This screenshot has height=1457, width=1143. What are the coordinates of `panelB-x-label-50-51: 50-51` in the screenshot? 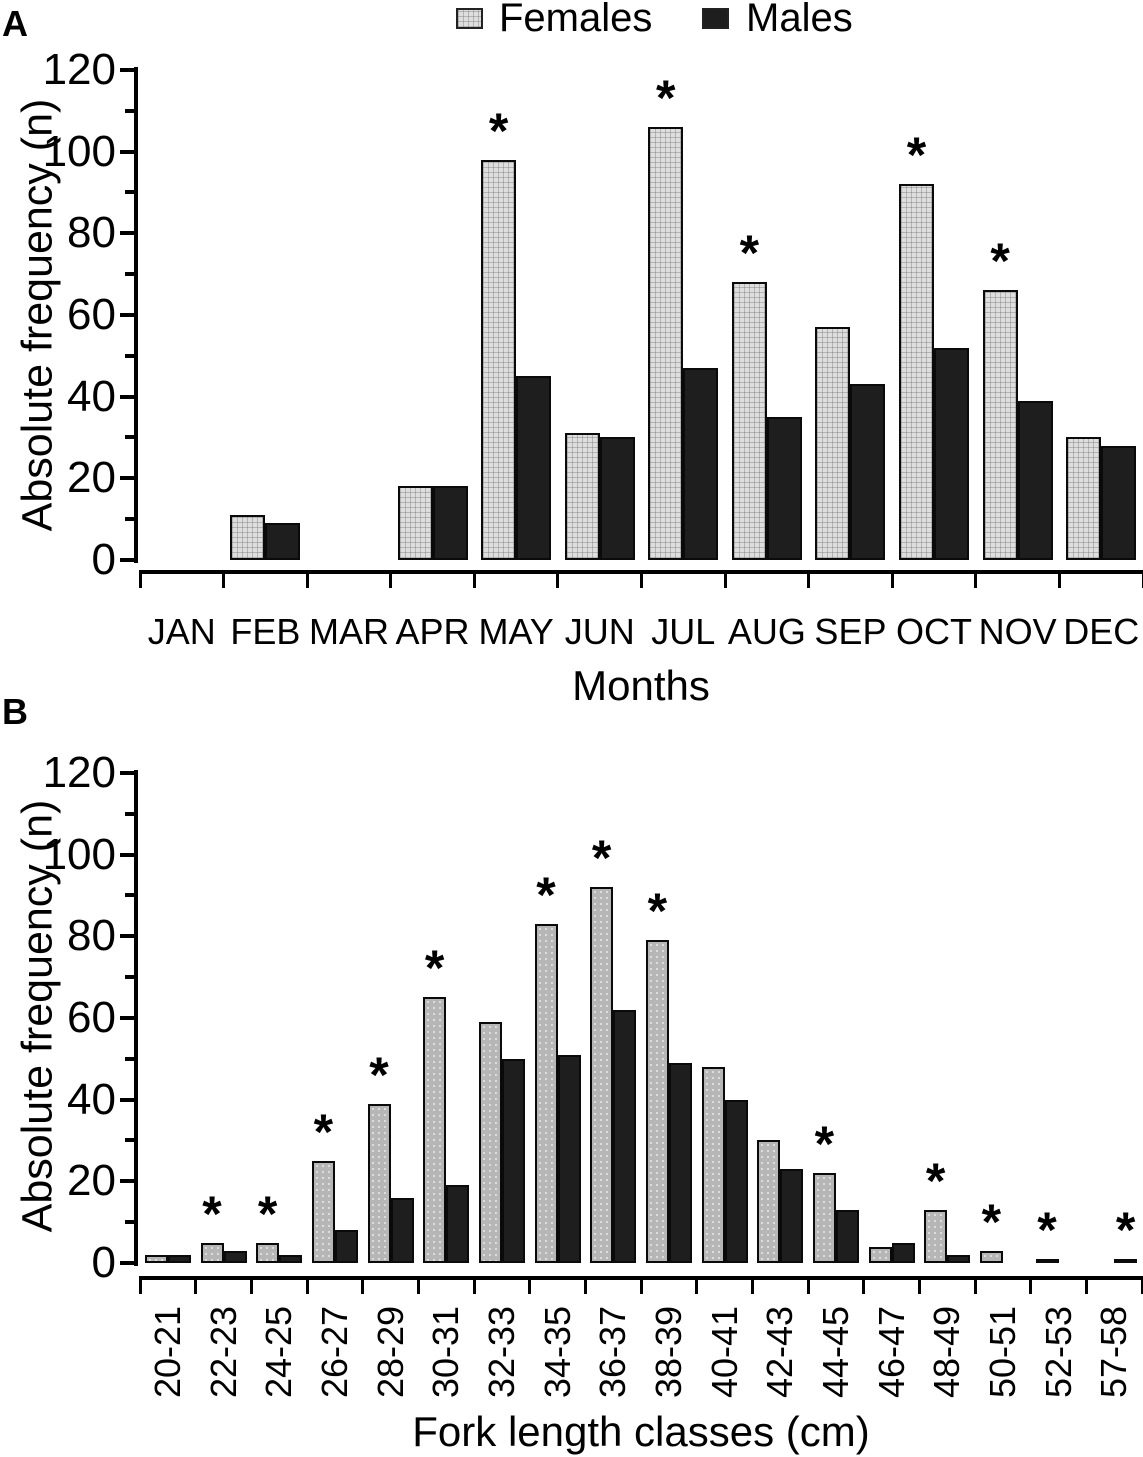 It's located at (1002, 1352).